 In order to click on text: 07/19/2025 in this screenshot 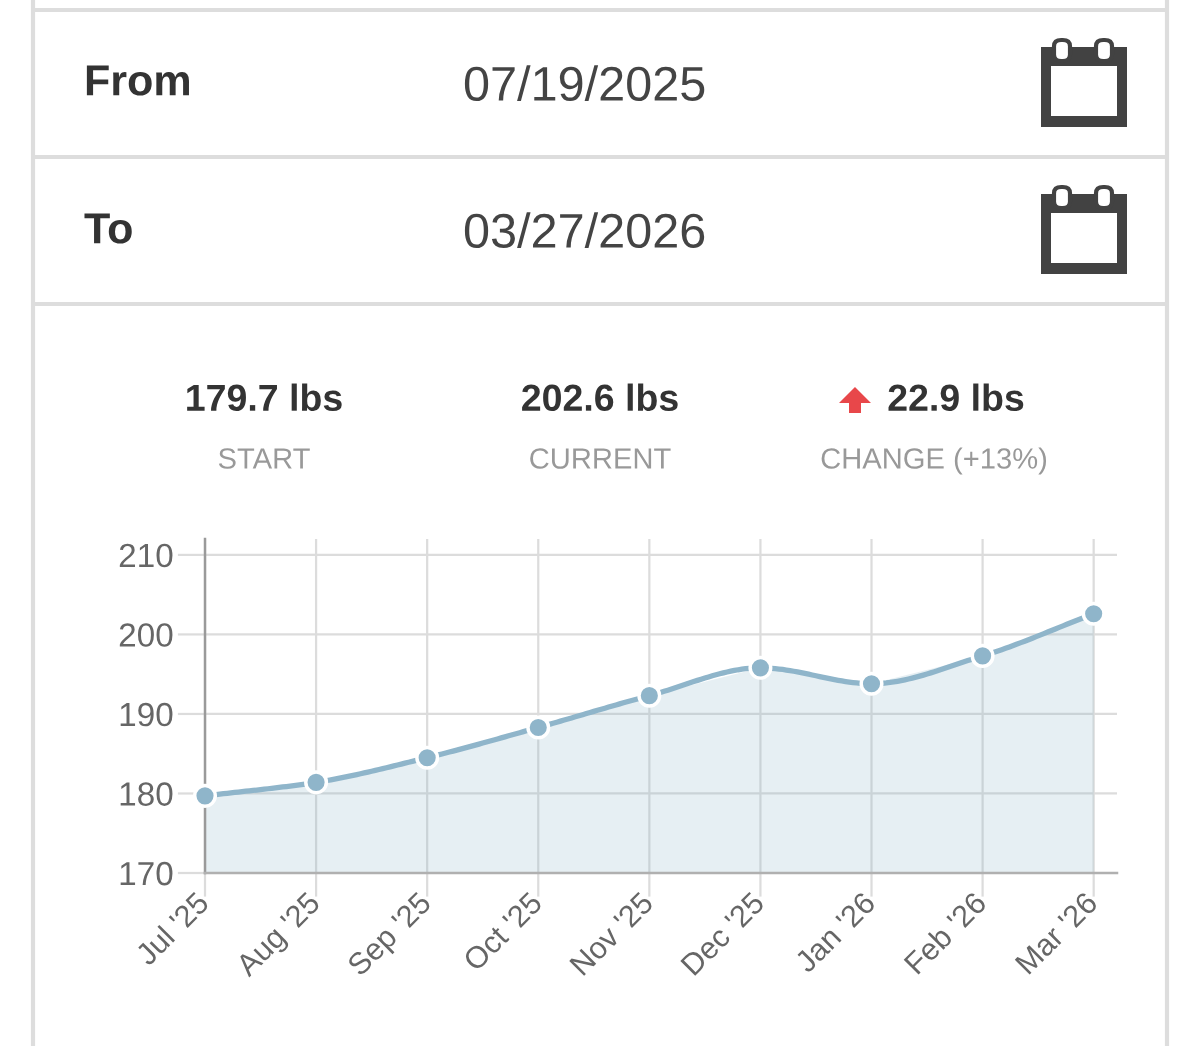, I will do `click(584, 83)`.